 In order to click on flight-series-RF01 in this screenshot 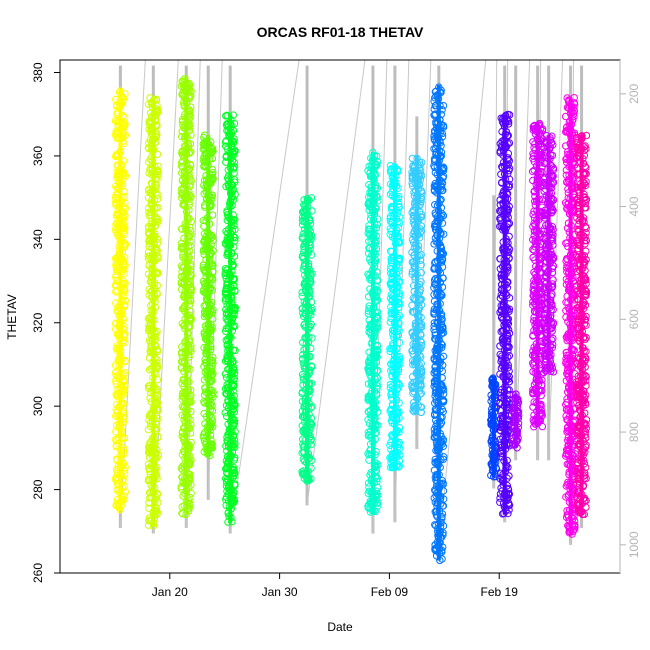, I will do `click(120, 300)`.